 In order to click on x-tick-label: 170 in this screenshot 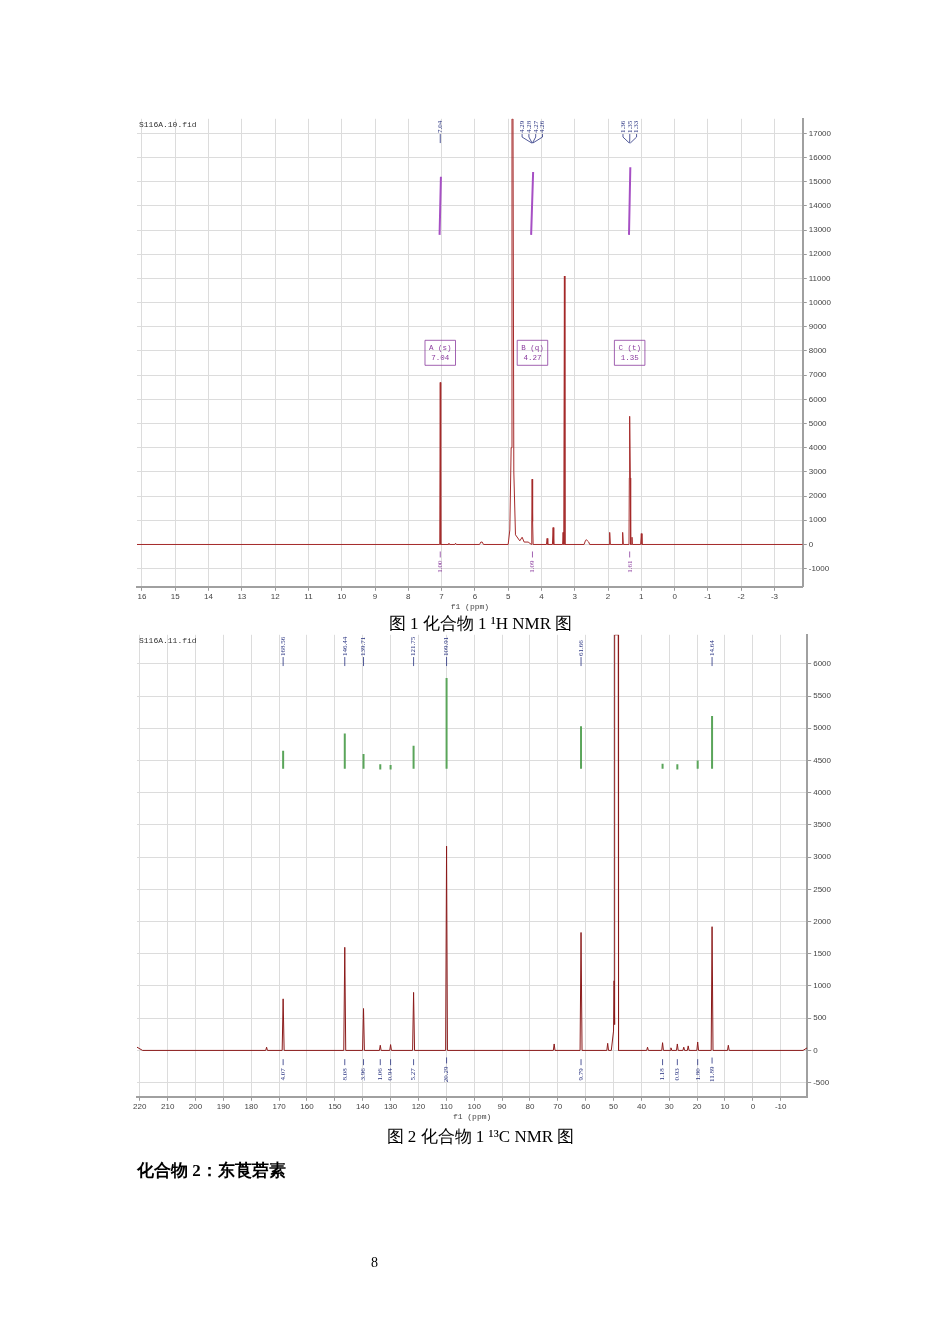, I will do `click(279, 1106)`.